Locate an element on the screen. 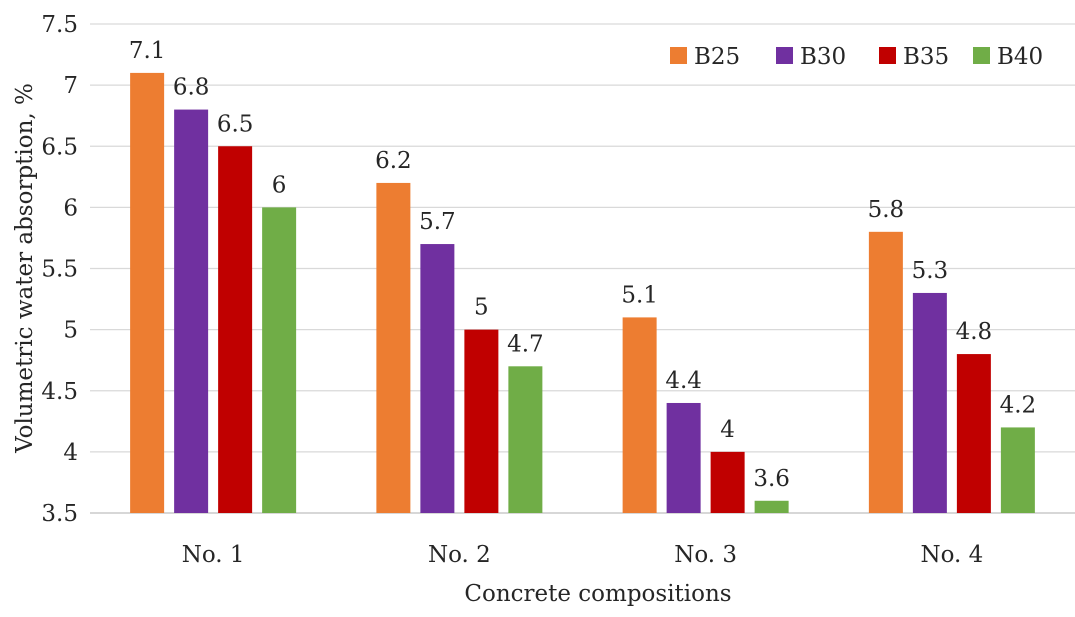 The height and width of the screenshot is (617, 1075). legend-swatch-b30 is located at coordinates (784, 55).